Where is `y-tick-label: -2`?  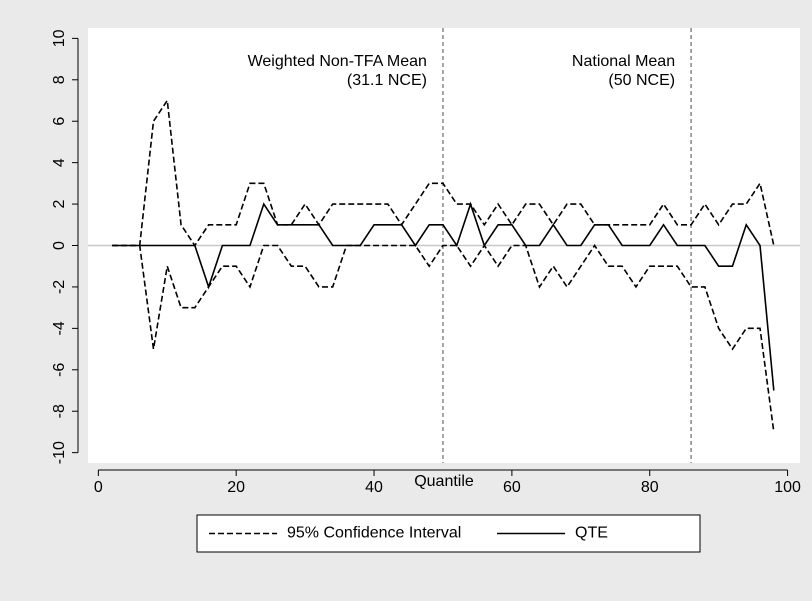 y-tick-label: -2 is located at coordinates (59, 287).